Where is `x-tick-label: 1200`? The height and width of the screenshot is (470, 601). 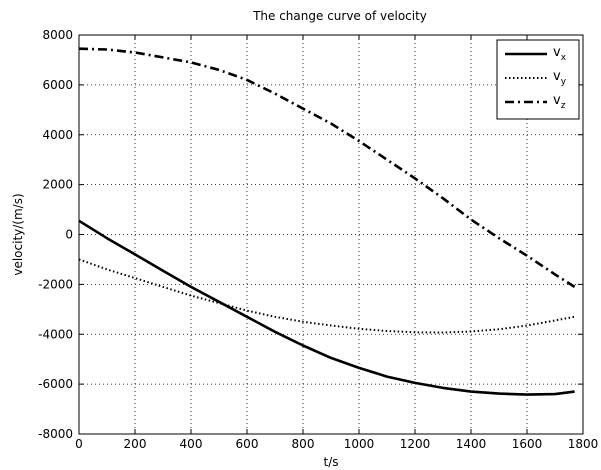 x-tick-label: 1200 is located at coordinates (415, 444).